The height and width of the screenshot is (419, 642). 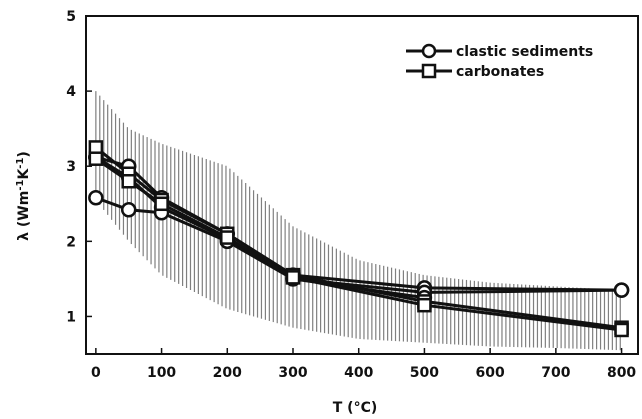 I want to click on x-tick-label: 400, so click(x=358, y=373).